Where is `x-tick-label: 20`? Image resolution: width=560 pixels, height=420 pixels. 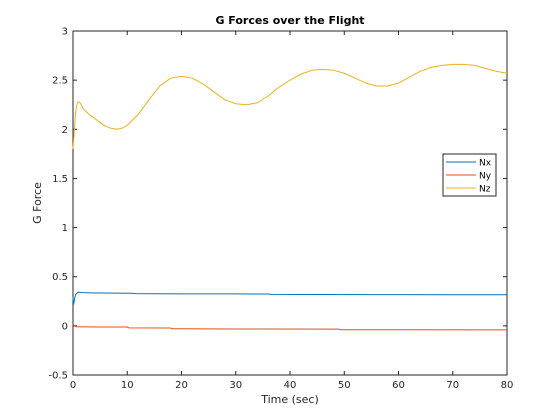 x-tick-label: 20 is located at coordinates (181, 385).